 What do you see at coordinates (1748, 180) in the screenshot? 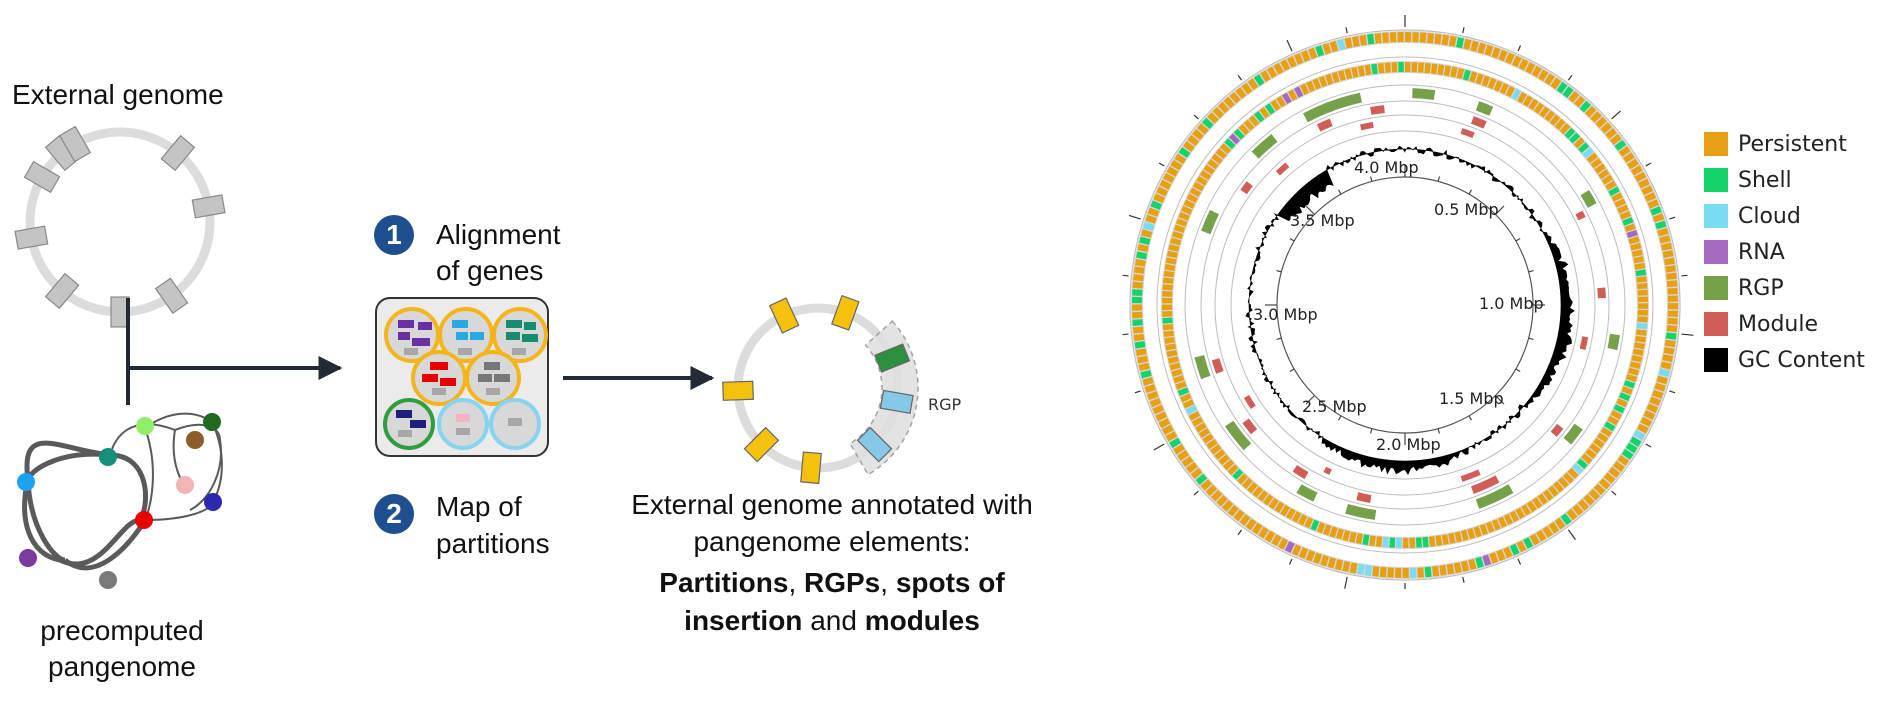
I see `legend-item-shell: Shell` at bounding box center [1748, 180].